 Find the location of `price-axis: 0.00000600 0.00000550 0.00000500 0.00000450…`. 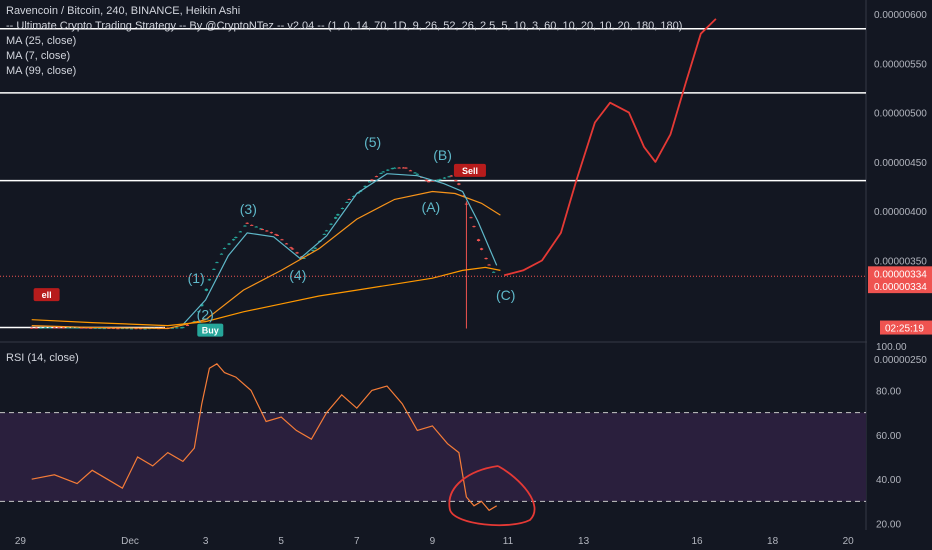

price-axis: 0.00000600 0.00000550 0.00000500 0.00000450… is located at coordinates (899, 275).